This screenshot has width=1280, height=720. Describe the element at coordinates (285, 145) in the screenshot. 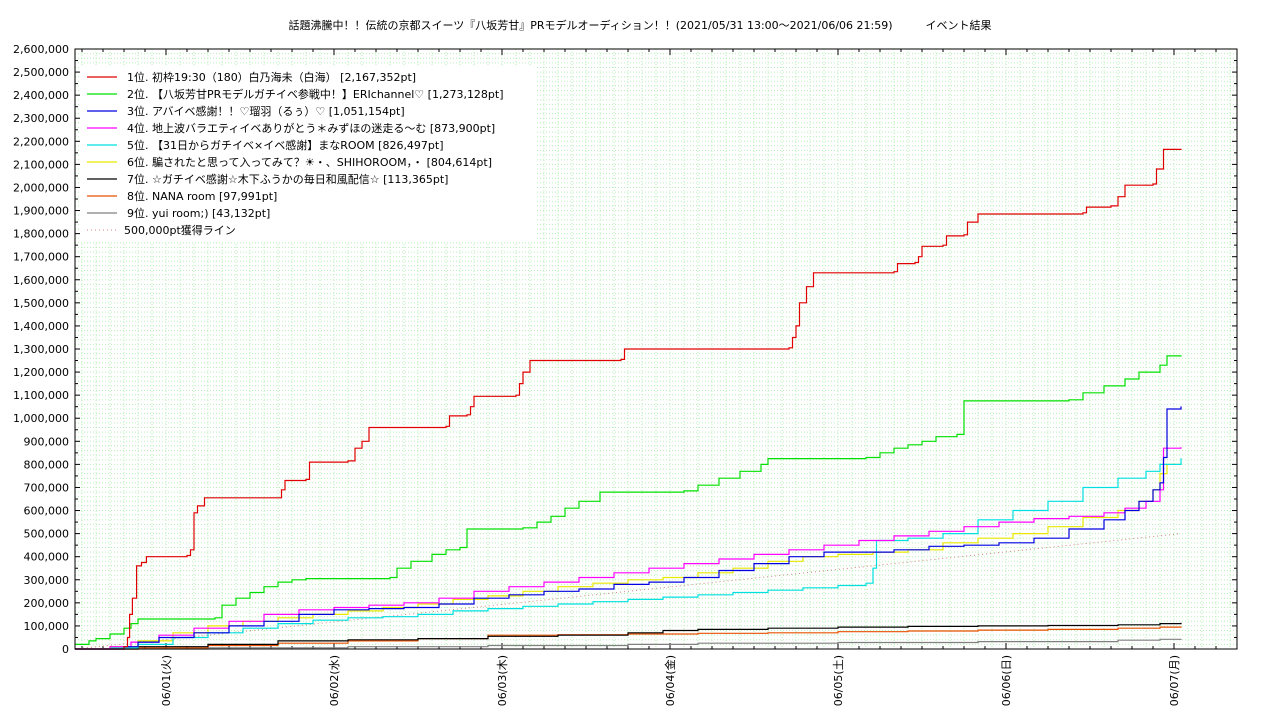

I see `legend-entry: 5位. 【31日からガチイベ×イベ感謝】まなROOM [826,497pt]` at that location.